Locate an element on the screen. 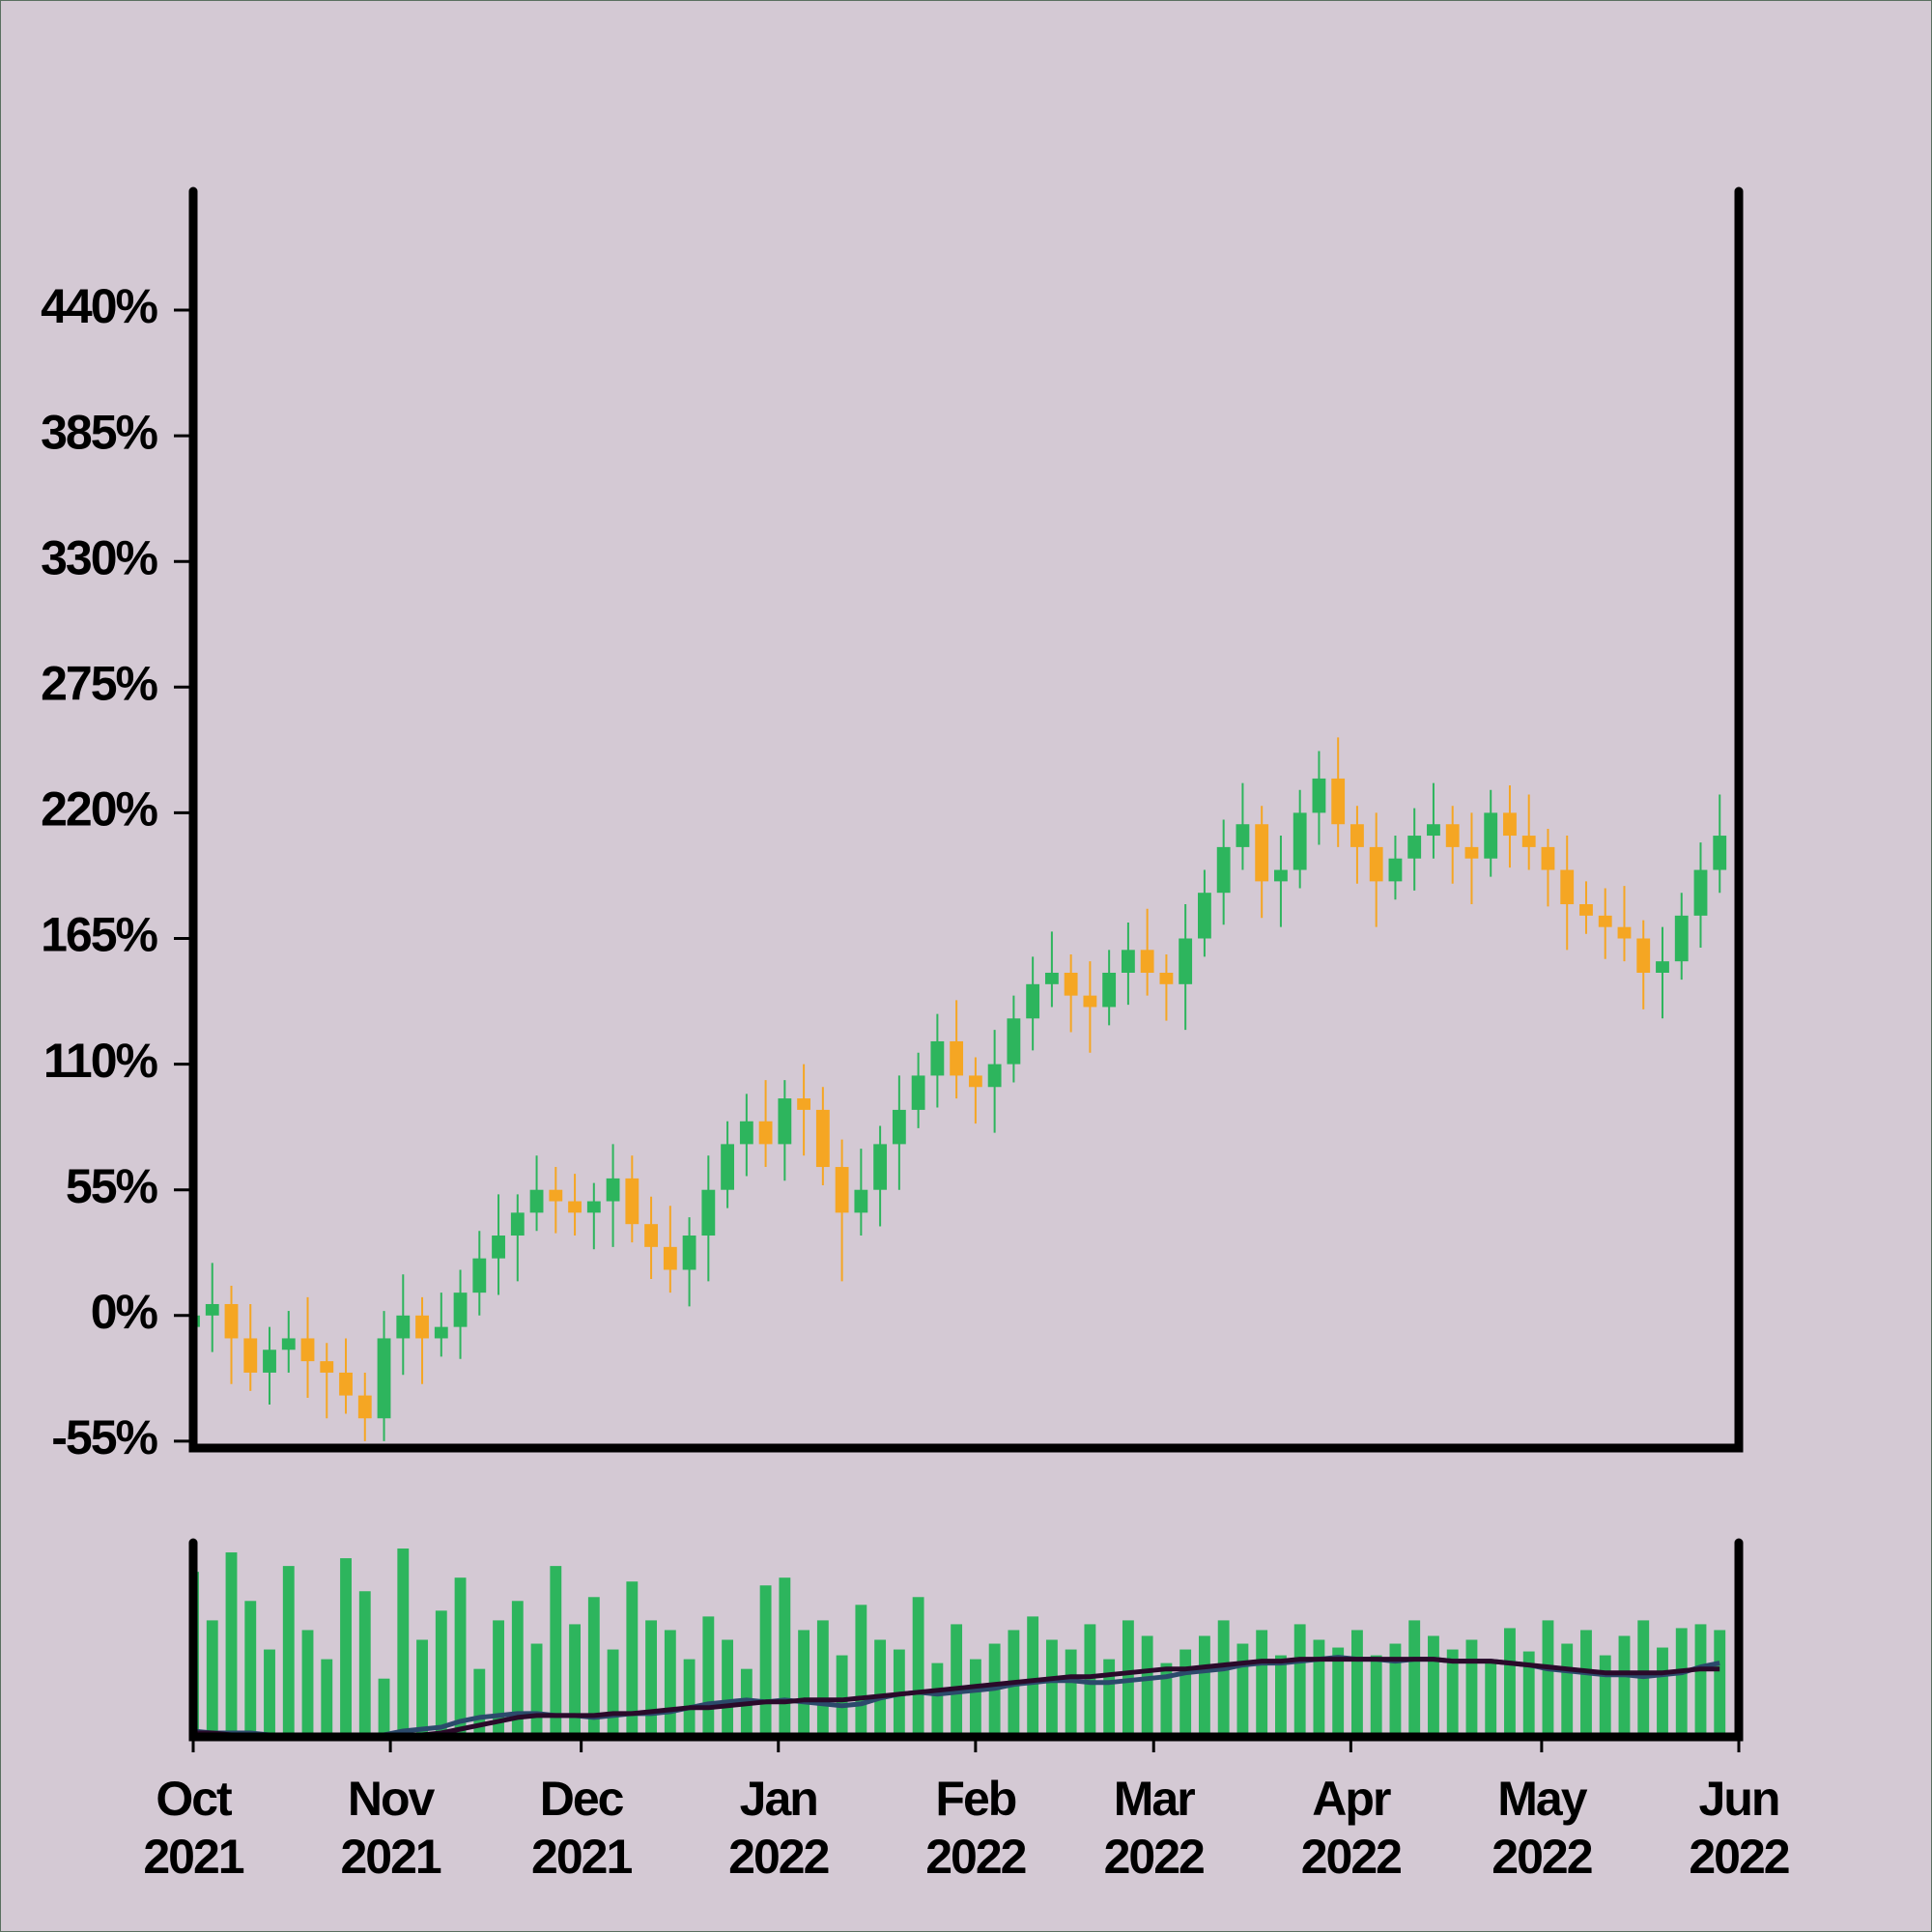 This screenshot has width=1932, height=1932. x-tick-label: Nov is located at coordinates (392, 1799).